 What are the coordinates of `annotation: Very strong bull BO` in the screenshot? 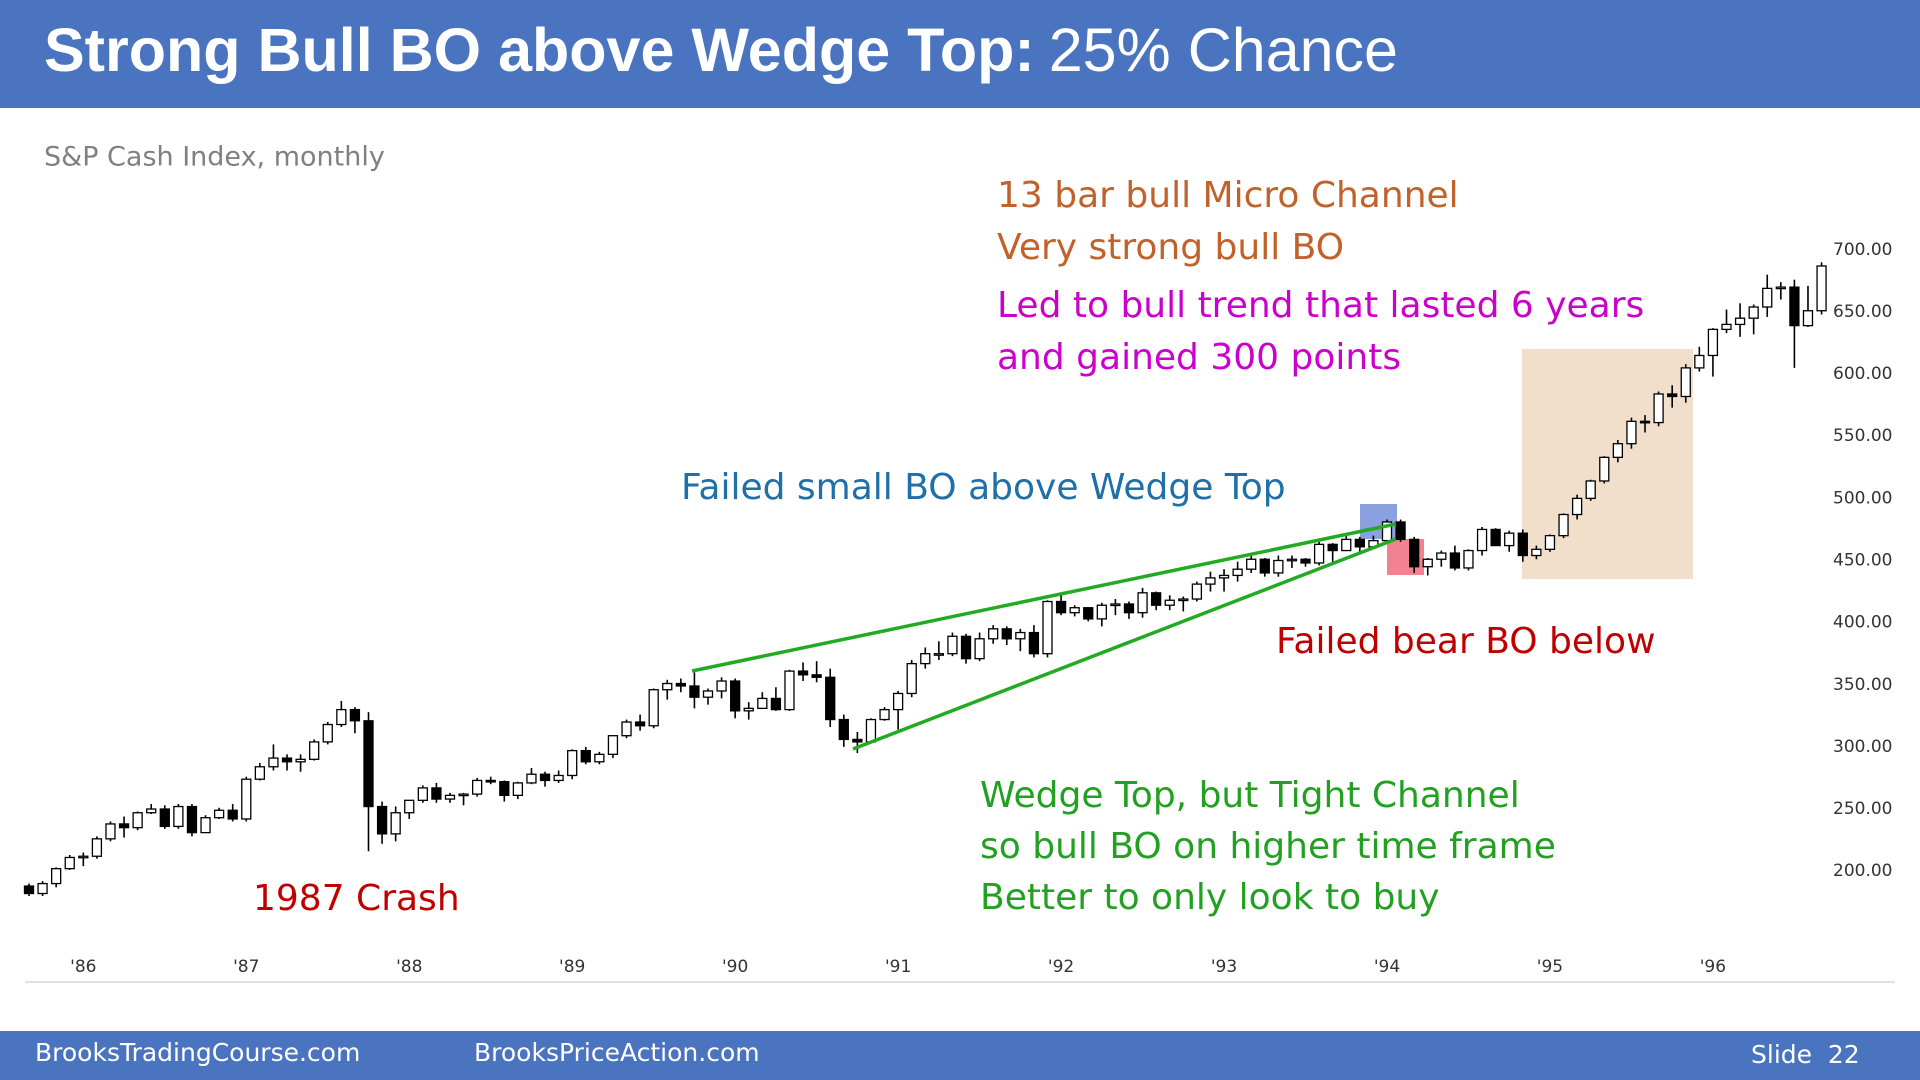 It's located at (1170, 247).